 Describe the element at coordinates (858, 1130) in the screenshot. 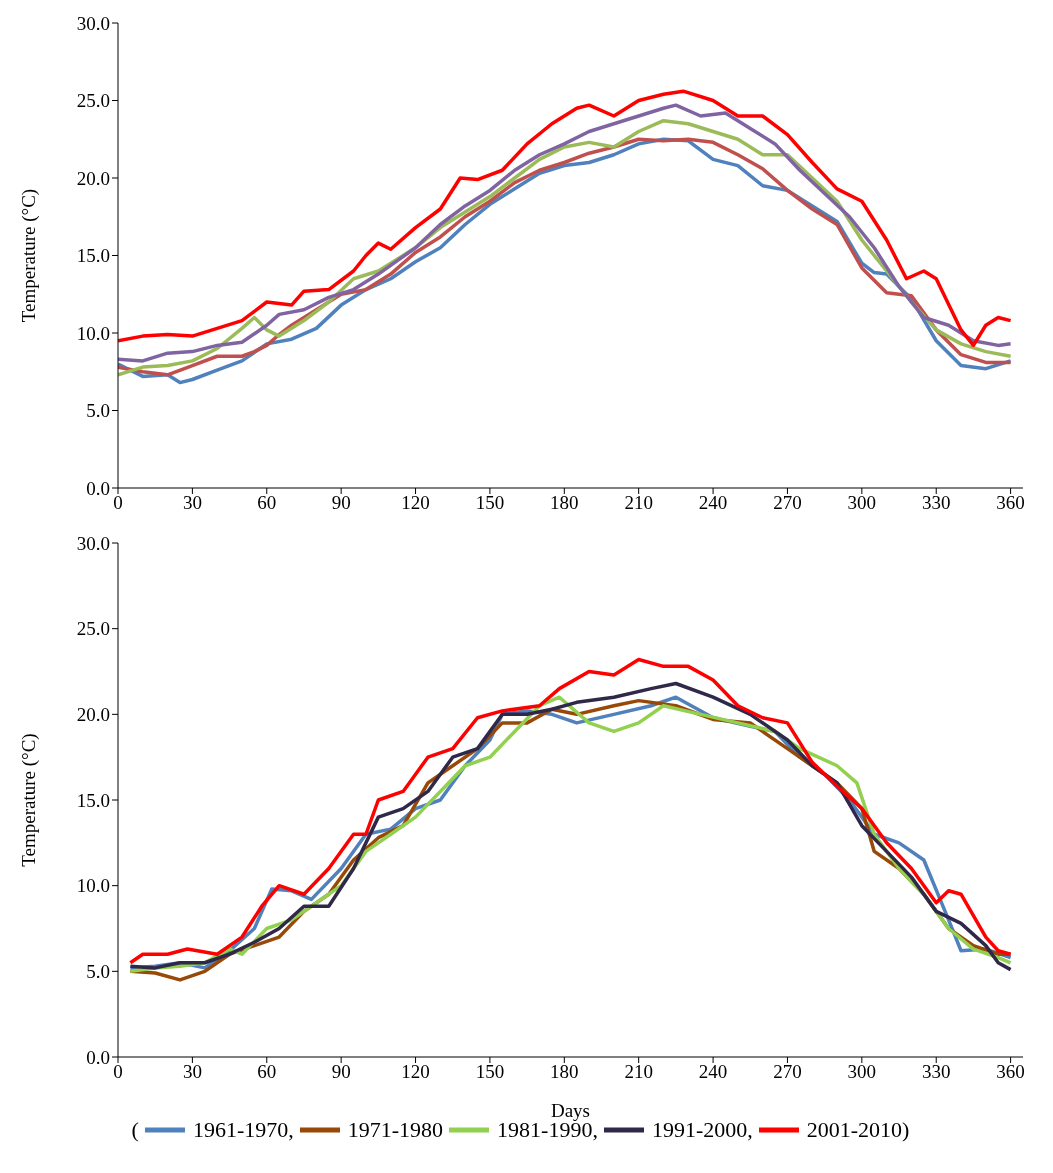

I see `legend-label: 2001-2010)` at that location.